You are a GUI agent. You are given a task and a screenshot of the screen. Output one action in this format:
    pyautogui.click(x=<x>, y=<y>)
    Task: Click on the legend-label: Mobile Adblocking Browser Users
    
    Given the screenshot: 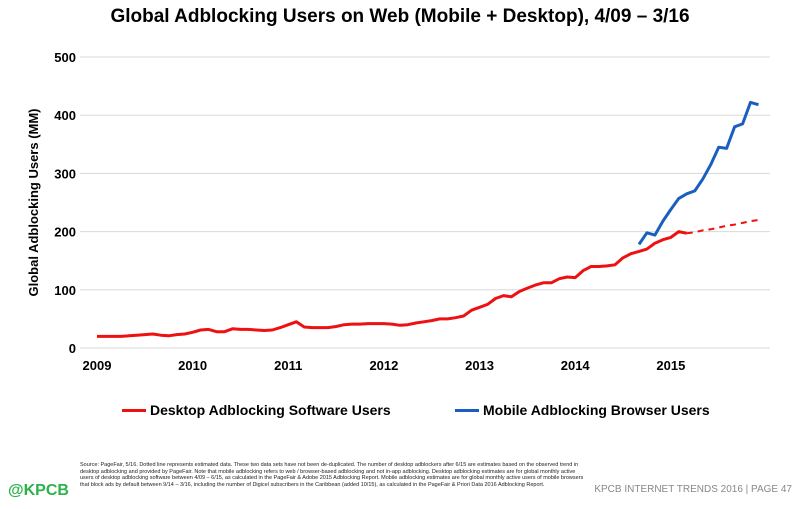 What is the action you would take?
    pyautogui.click(x=596, y=410)
    